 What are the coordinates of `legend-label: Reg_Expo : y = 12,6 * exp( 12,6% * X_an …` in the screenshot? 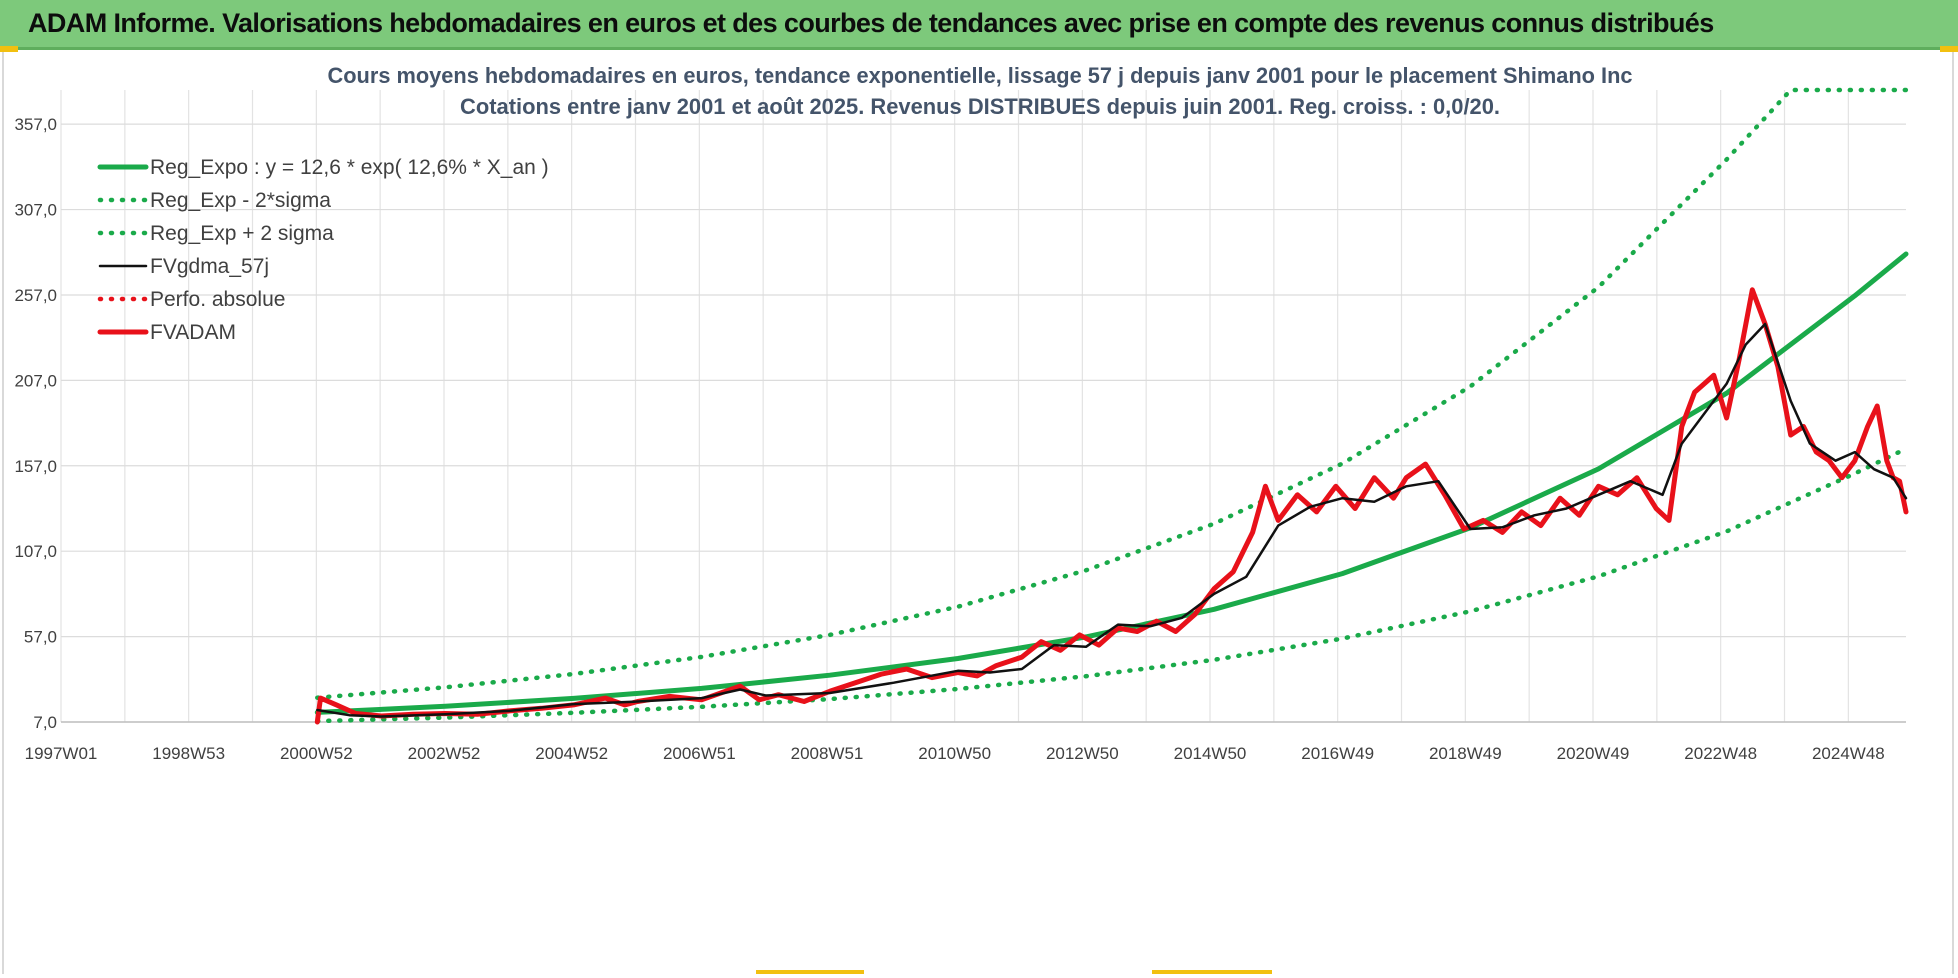 It's located at (349, 167).